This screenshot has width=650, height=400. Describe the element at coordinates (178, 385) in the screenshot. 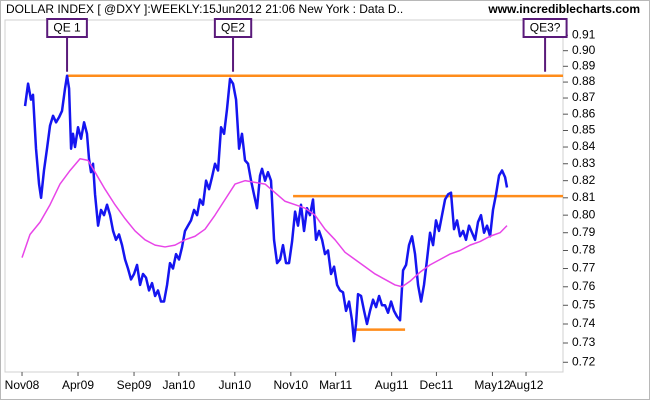

I see `x-tick-label: Jan10` at that location.